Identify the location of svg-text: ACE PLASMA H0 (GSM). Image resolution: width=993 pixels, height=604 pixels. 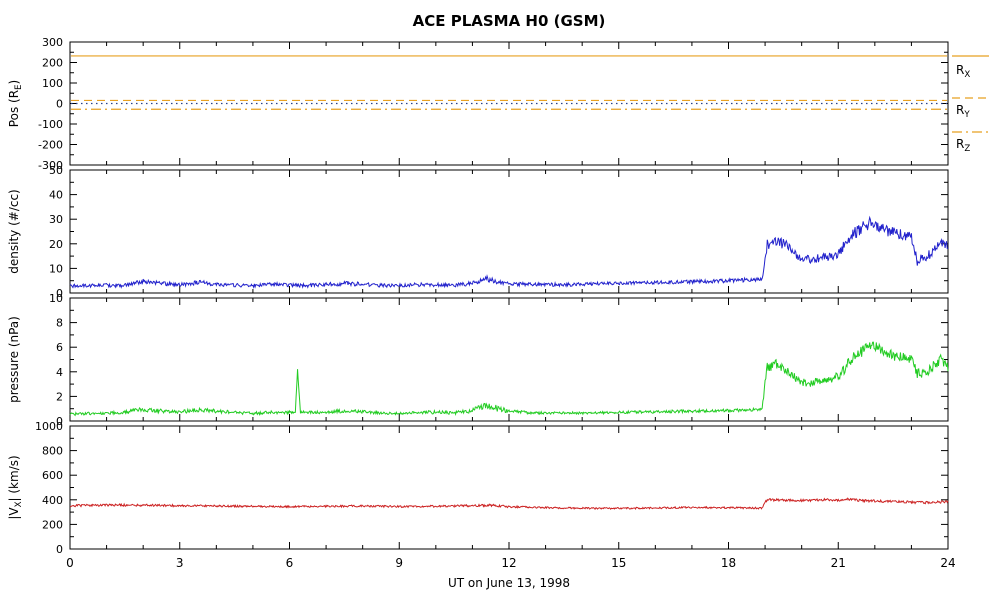
(509, 21).